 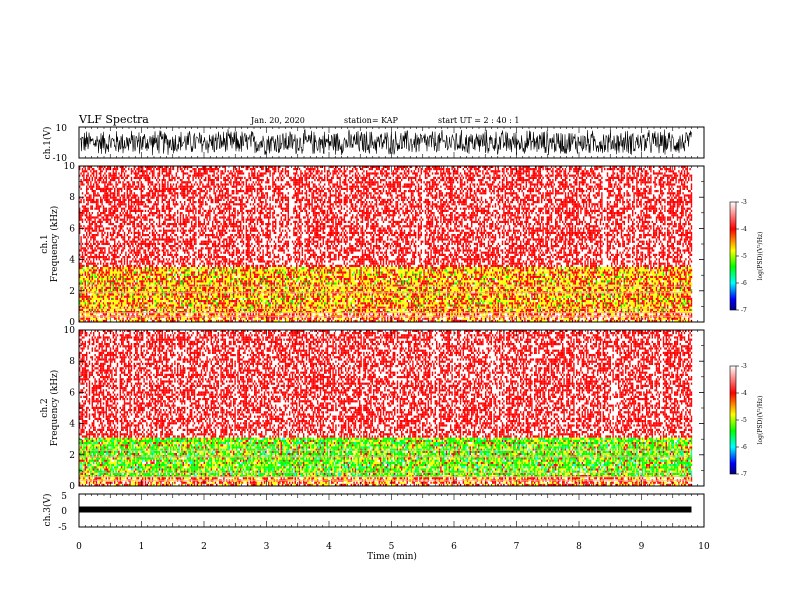 What do you see at coordinates (64, 512) in the screenshot?
I see `ch3-ytick-label: 0` at bounding box center [64, 512].